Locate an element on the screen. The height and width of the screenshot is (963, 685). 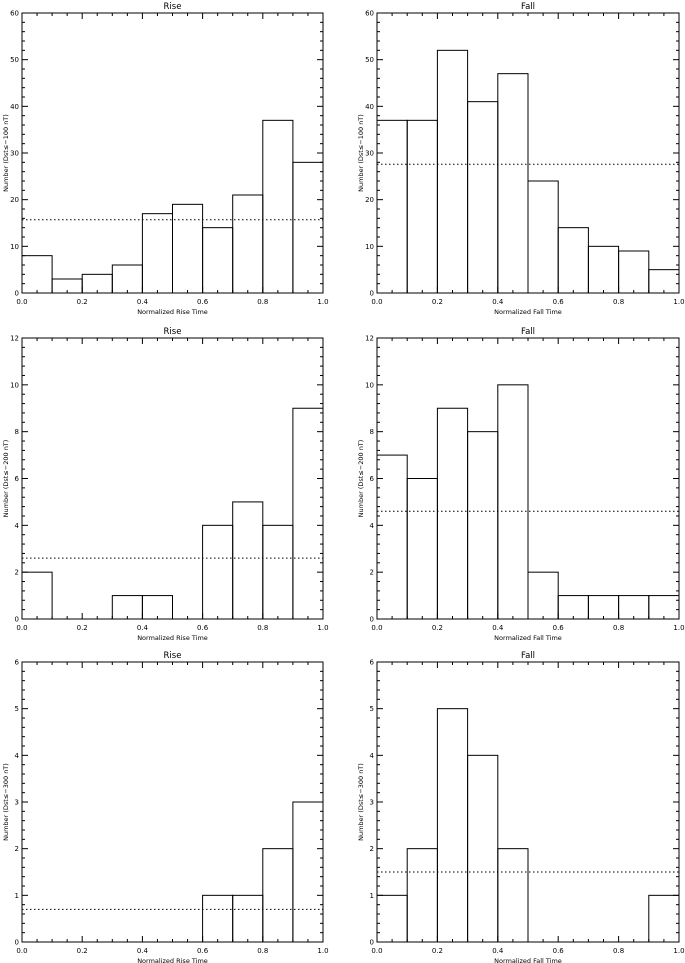
y-tick-label: 12 is located at coordinates (369, 339).